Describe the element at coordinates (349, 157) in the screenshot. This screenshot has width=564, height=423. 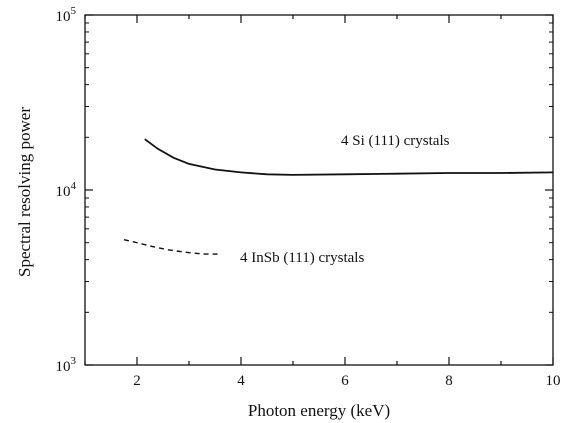
I see `series-line-si` at that location.